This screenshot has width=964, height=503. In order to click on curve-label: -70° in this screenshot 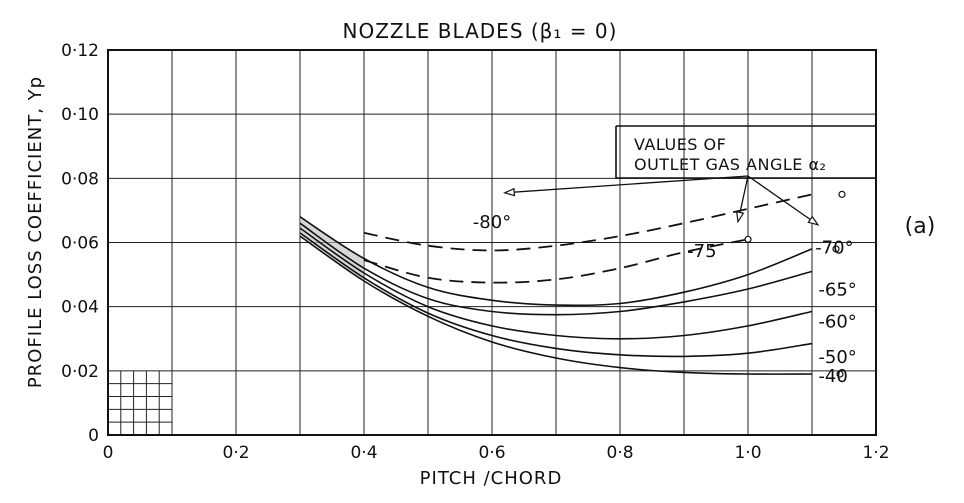, I will do `click(834, 248)`.